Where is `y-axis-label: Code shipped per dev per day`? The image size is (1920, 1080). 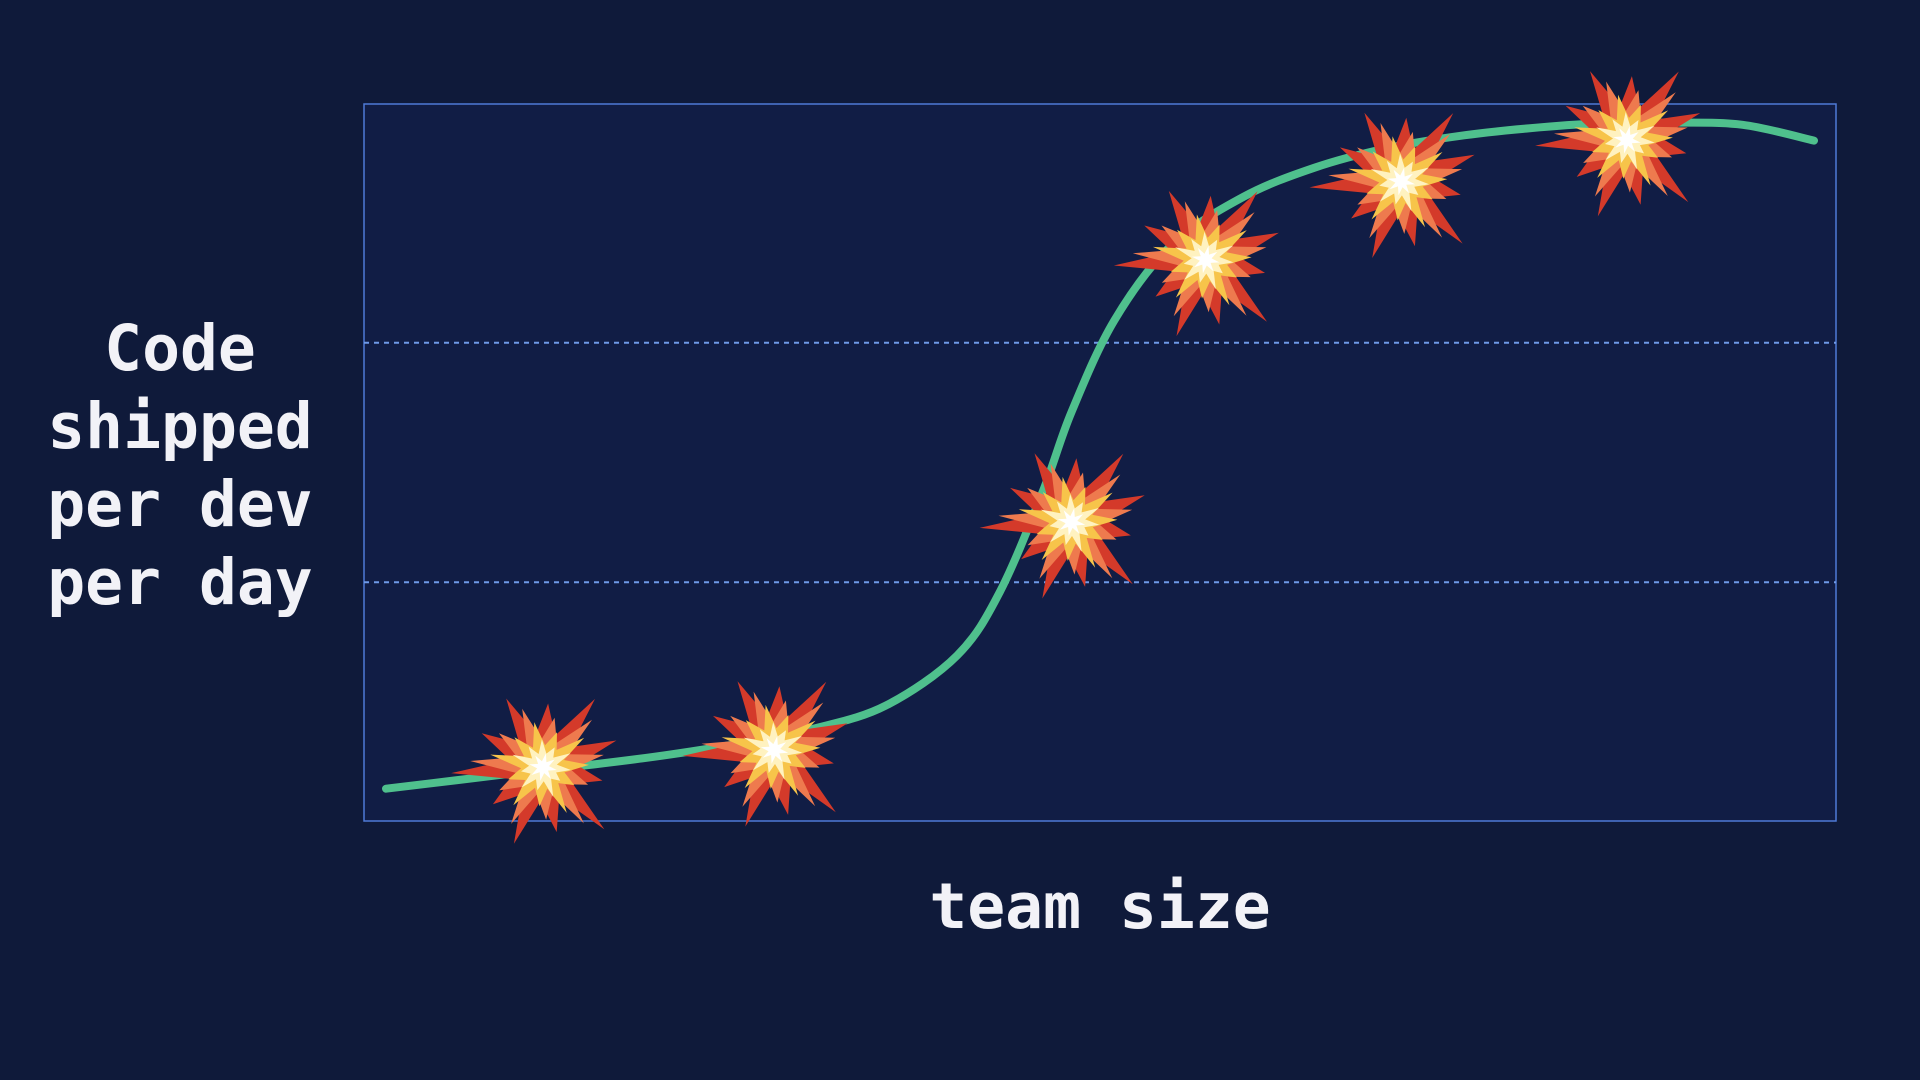
y-axis-label: Code shipped per dev per day is located at coordinates (180, 465).